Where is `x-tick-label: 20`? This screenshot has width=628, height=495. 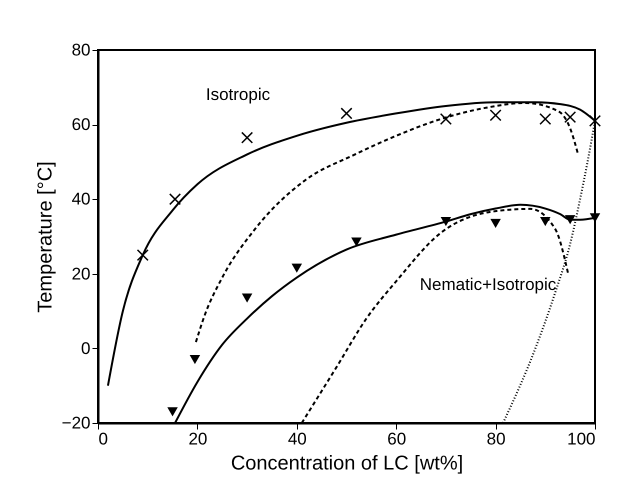 x-tick-label: 20 is located at coordinates (198, 439).